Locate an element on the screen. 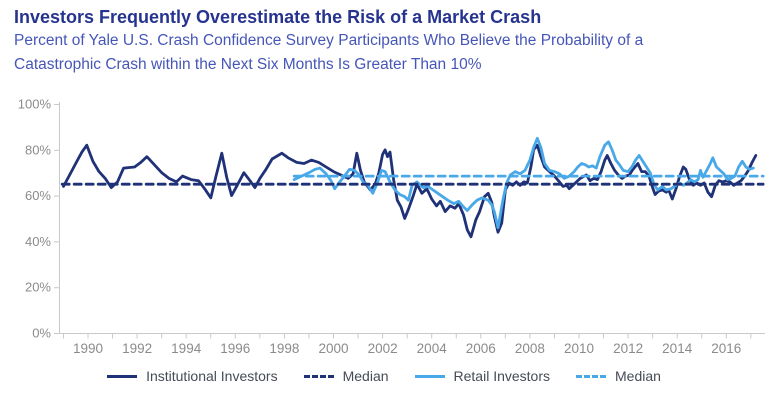  legend-item-retail: Retail Investors is located at coordinates (482, 376).